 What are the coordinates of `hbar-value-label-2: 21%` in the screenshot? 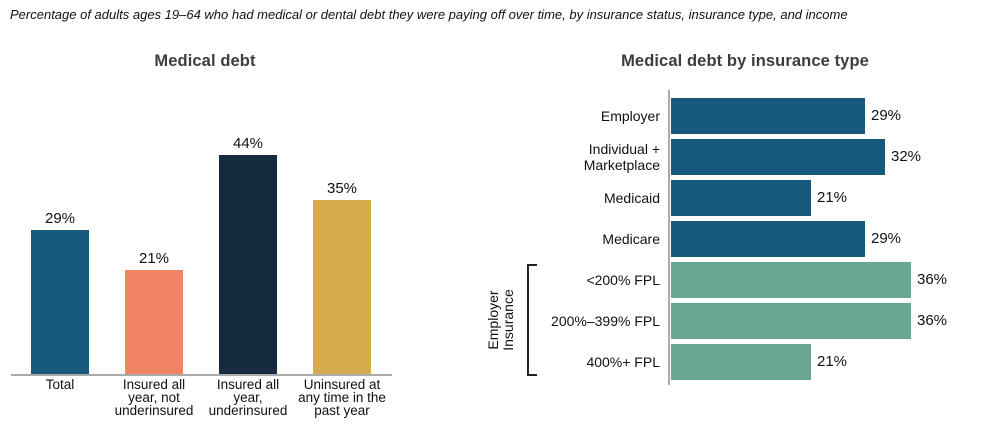 It's located at (832, 197).